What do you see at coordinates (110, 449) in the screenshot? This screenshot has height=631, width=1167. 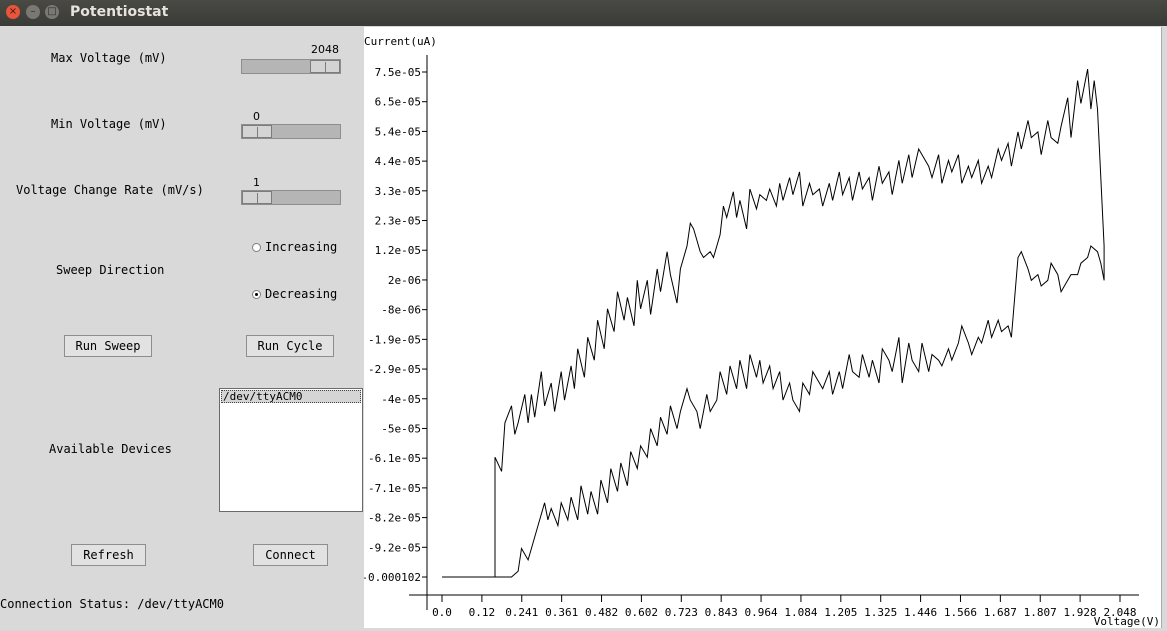 I see `available-devices-label: Available Devices` at bounding box center [110, 449].